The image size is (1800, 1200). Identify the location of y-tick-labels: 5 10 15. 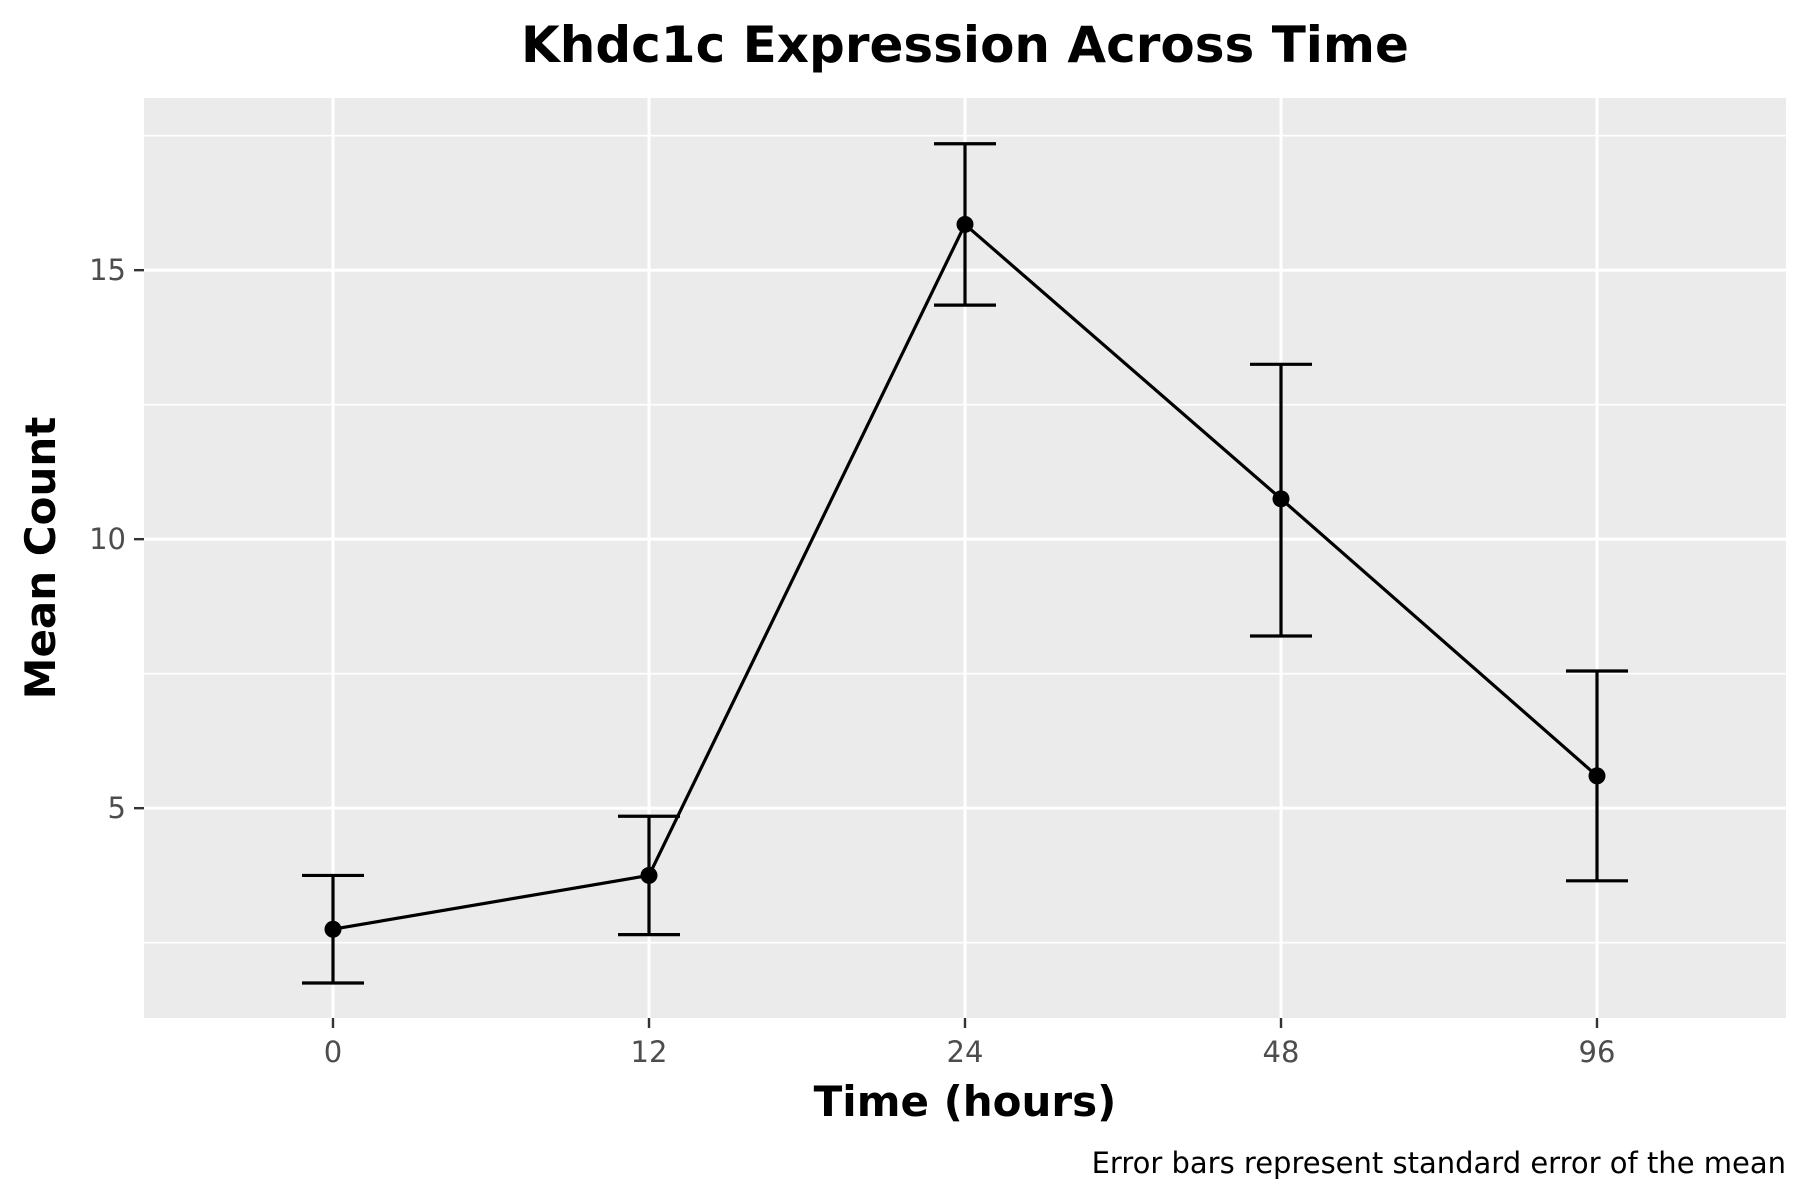
(107, 539).